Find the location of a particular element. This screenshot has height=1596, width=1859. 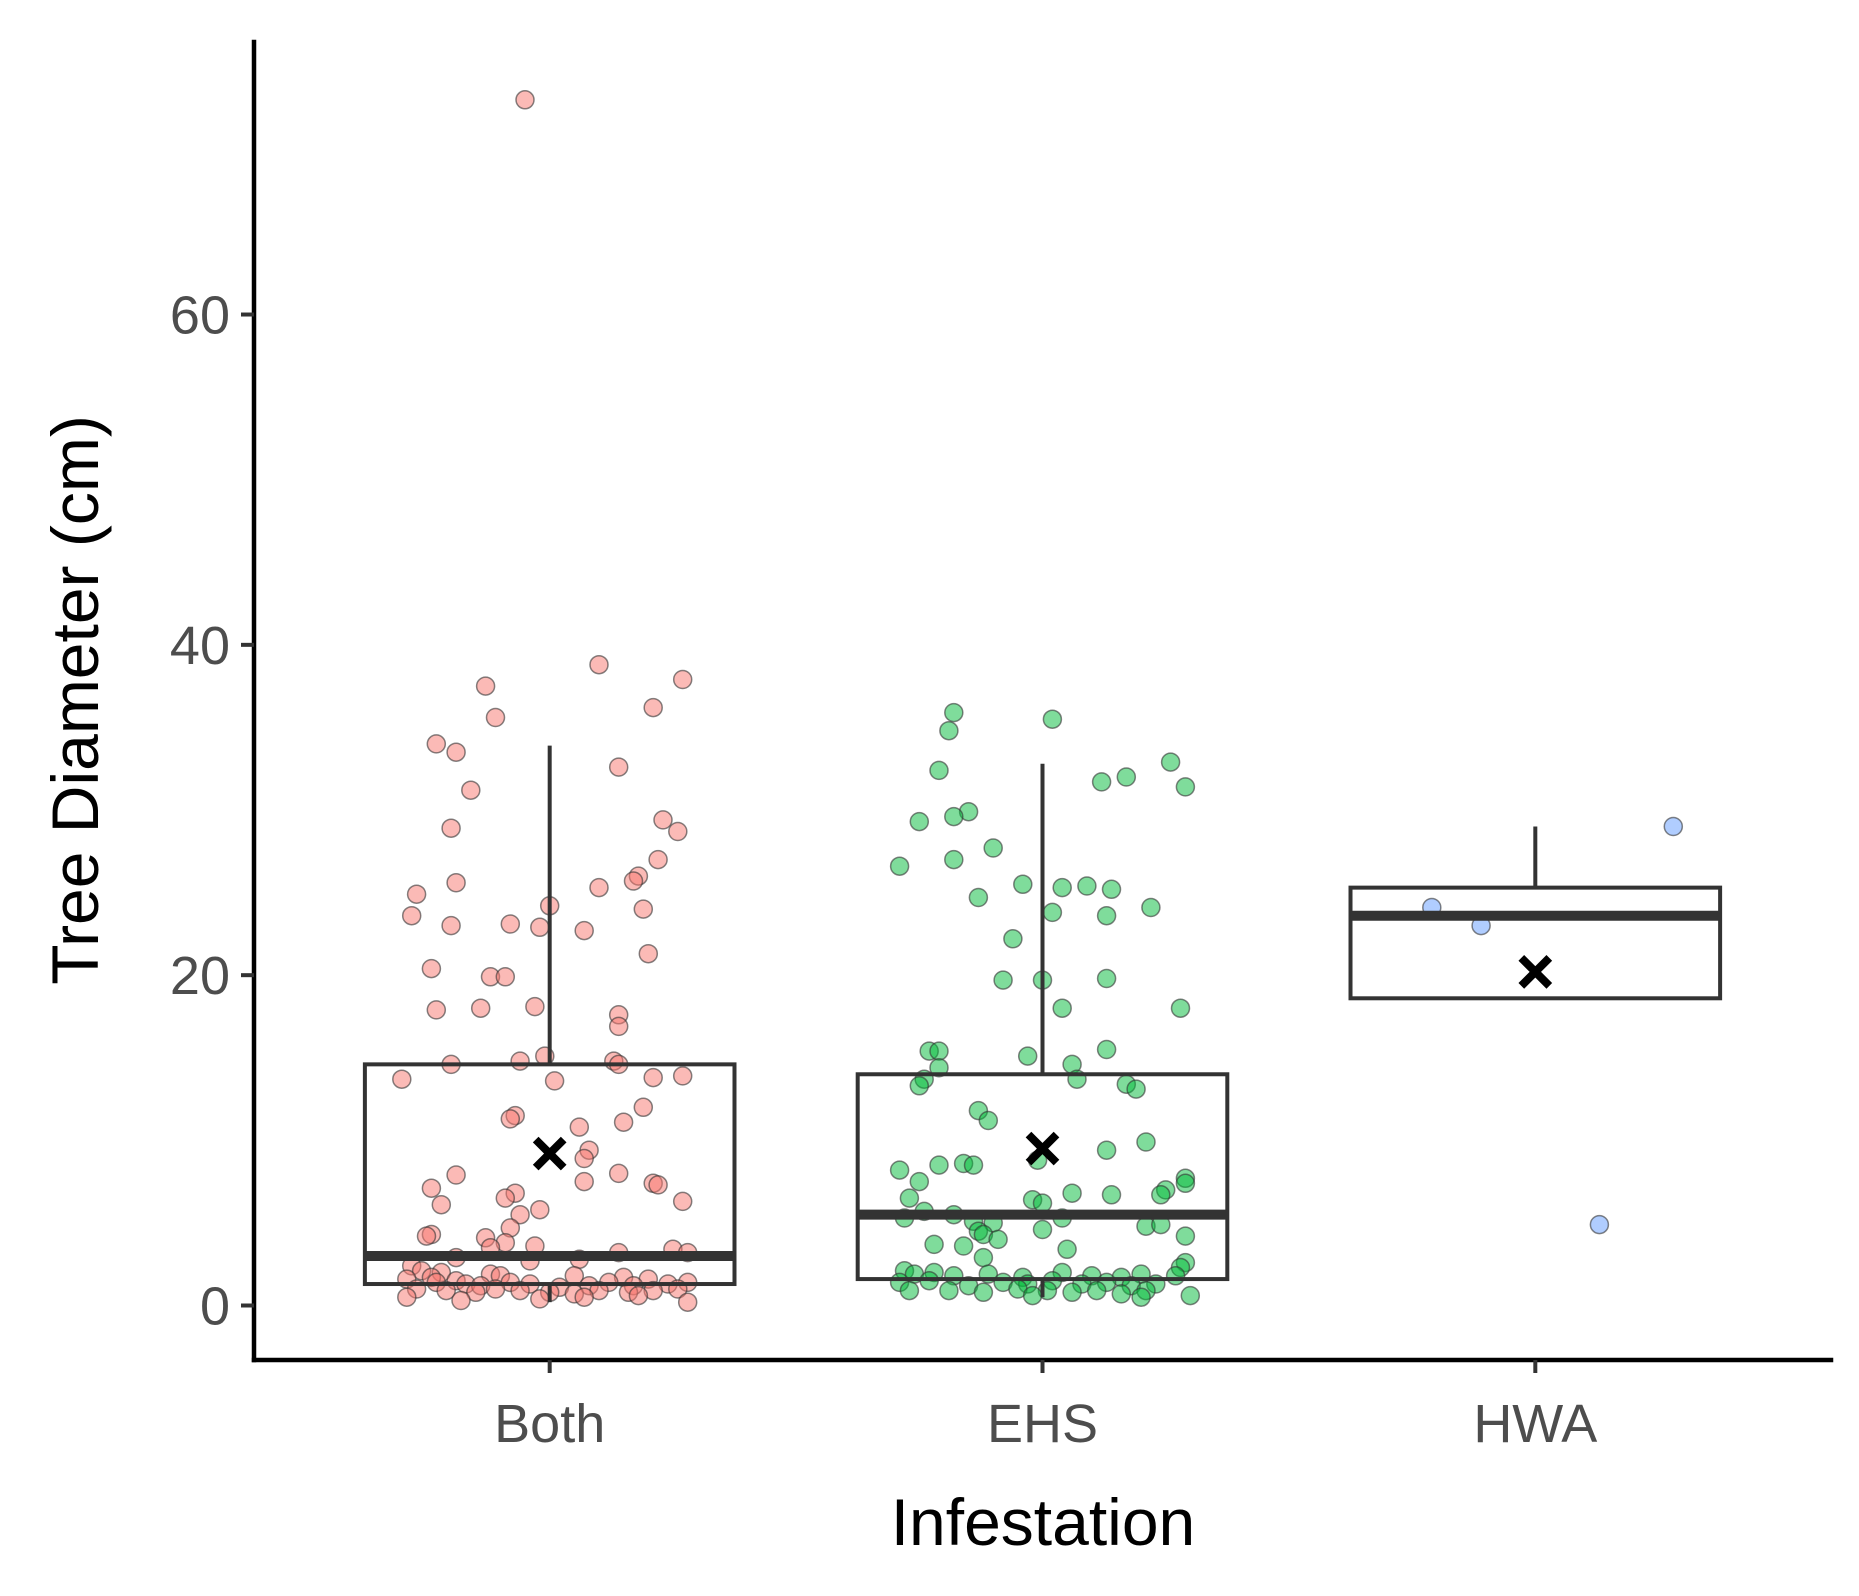

x-axis-title: Infestation is located at coordinates (1043, 1522).